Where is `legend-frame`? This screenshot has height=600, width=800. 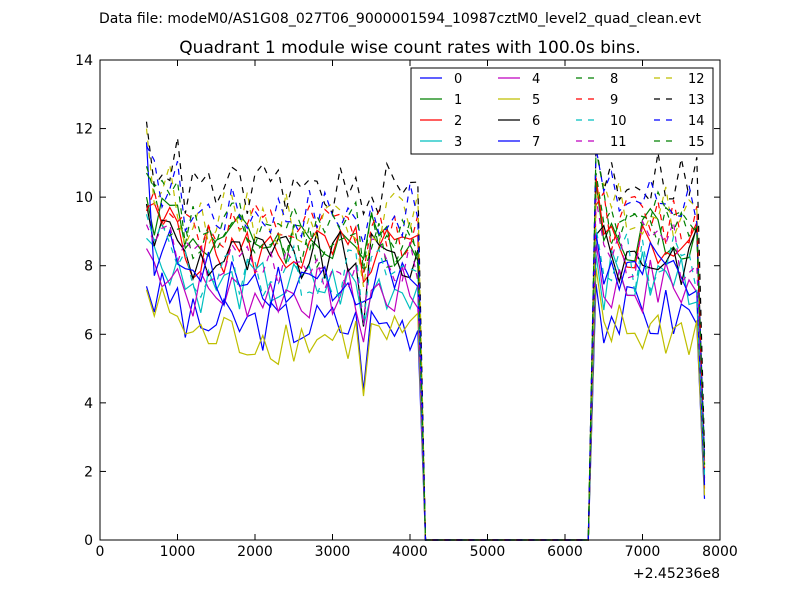 legend-frame is located at coordinates (562, 111).